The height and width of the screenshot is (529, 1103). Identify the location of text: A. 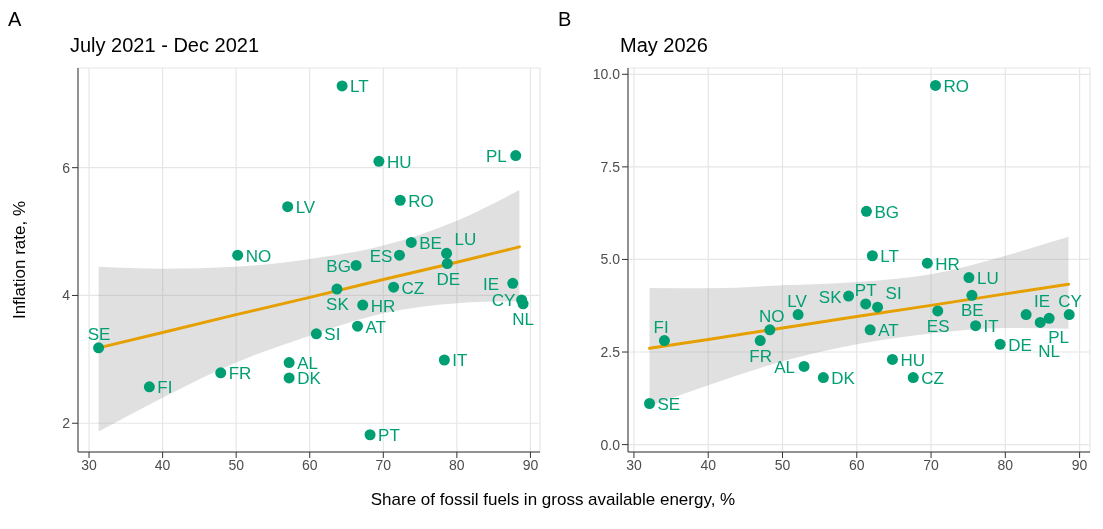
(15, 19).